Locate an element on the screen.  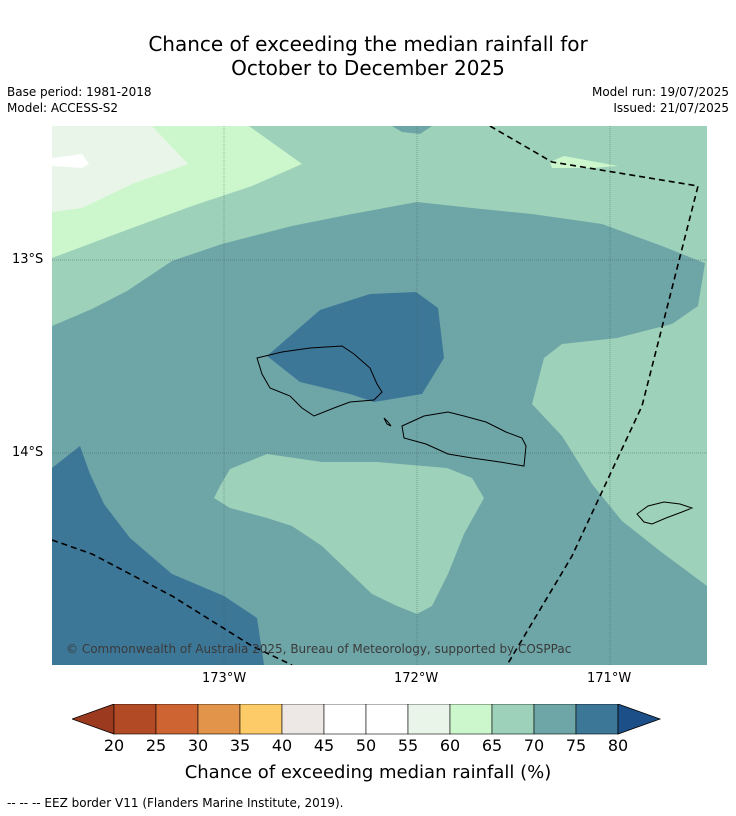
upolu-island is located at coordinates (464, 439).